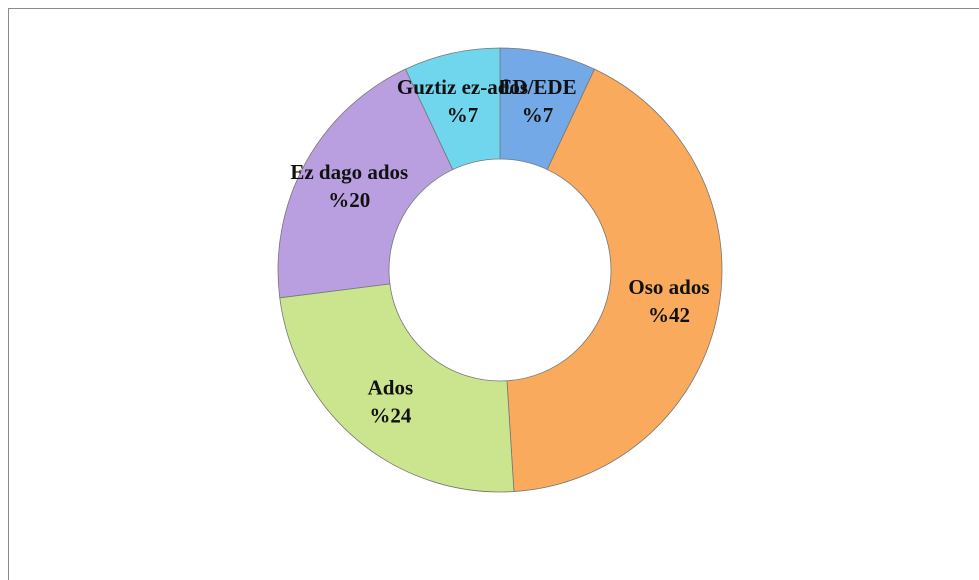 The width and height of the screenshot is (979, 580). What do you see at coordinates (349, 172) in the screenshot?
I see `slice-label: Ez dago ados` at bounding box center [349, 172].